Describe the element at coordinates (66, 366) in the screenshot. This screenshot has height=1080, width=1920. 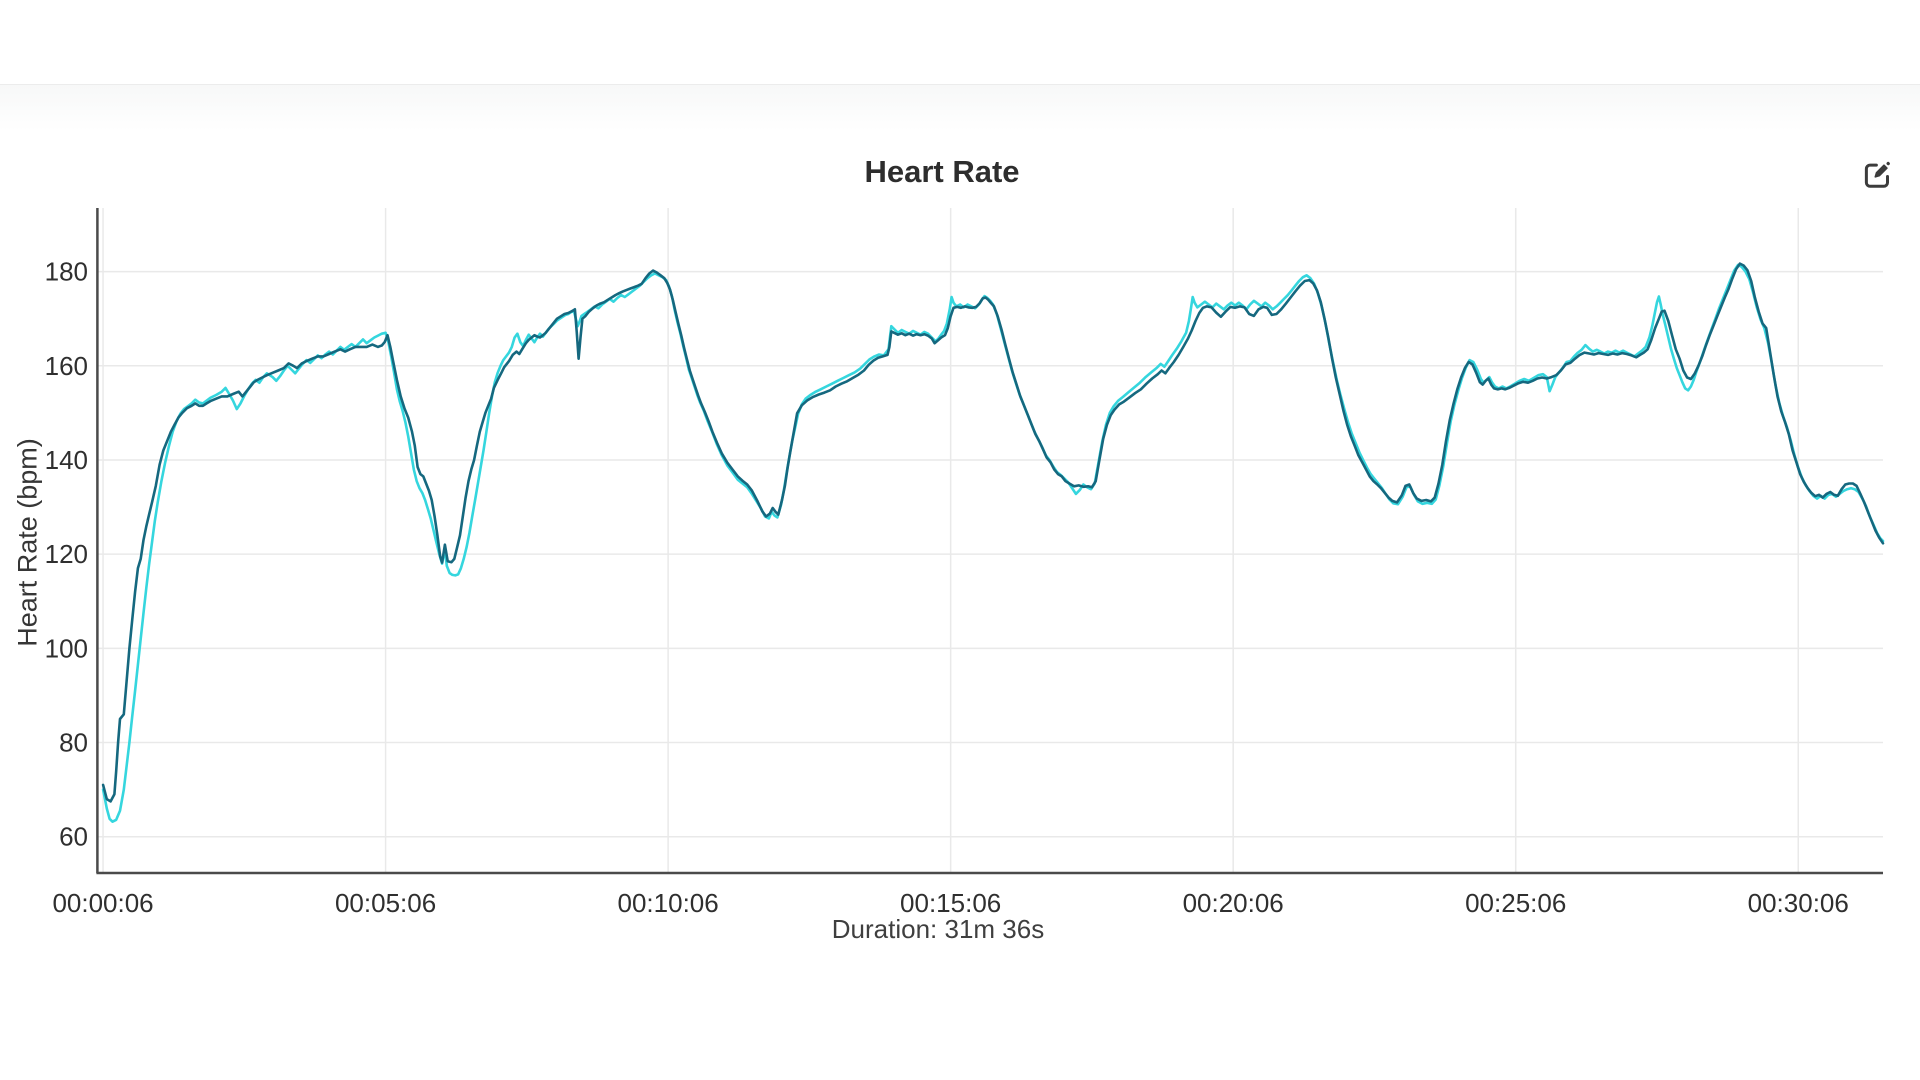
I see `y-tick-label: 160` at that location.